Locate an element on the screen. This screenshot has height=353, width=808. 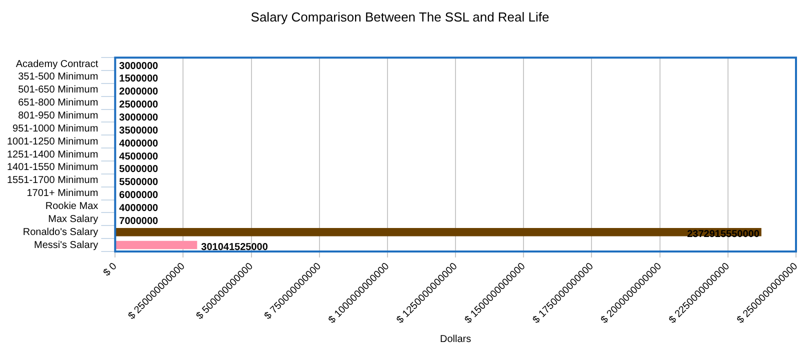
data-label: 301041525000 is located at coordinates (234, 247).